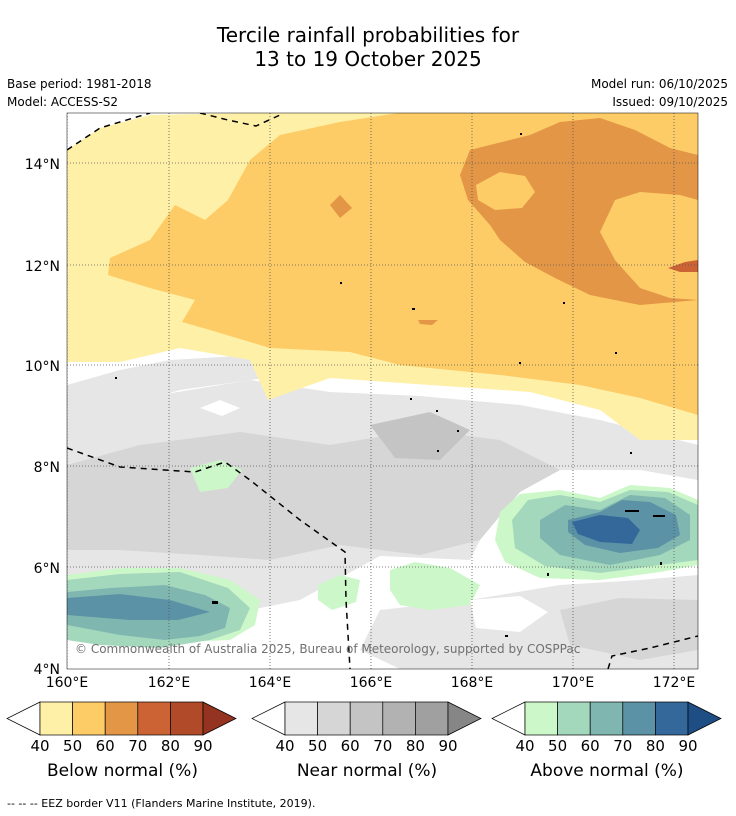 This screenshot has height=816, width=736. Describe the element at coordinates (674, 683) in the screenshot. I see `lon-label: 172°E` at that location.